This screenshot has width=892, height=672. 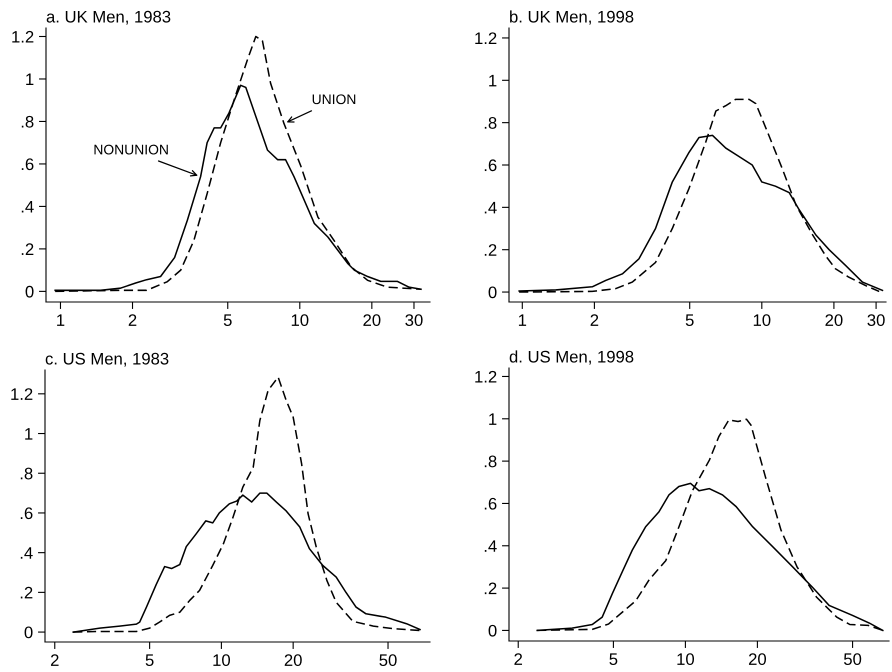 What do you see at coordinates (334, 99) in the screenshot?
I see `annotation: UNION` at bounding box center [334, 99].